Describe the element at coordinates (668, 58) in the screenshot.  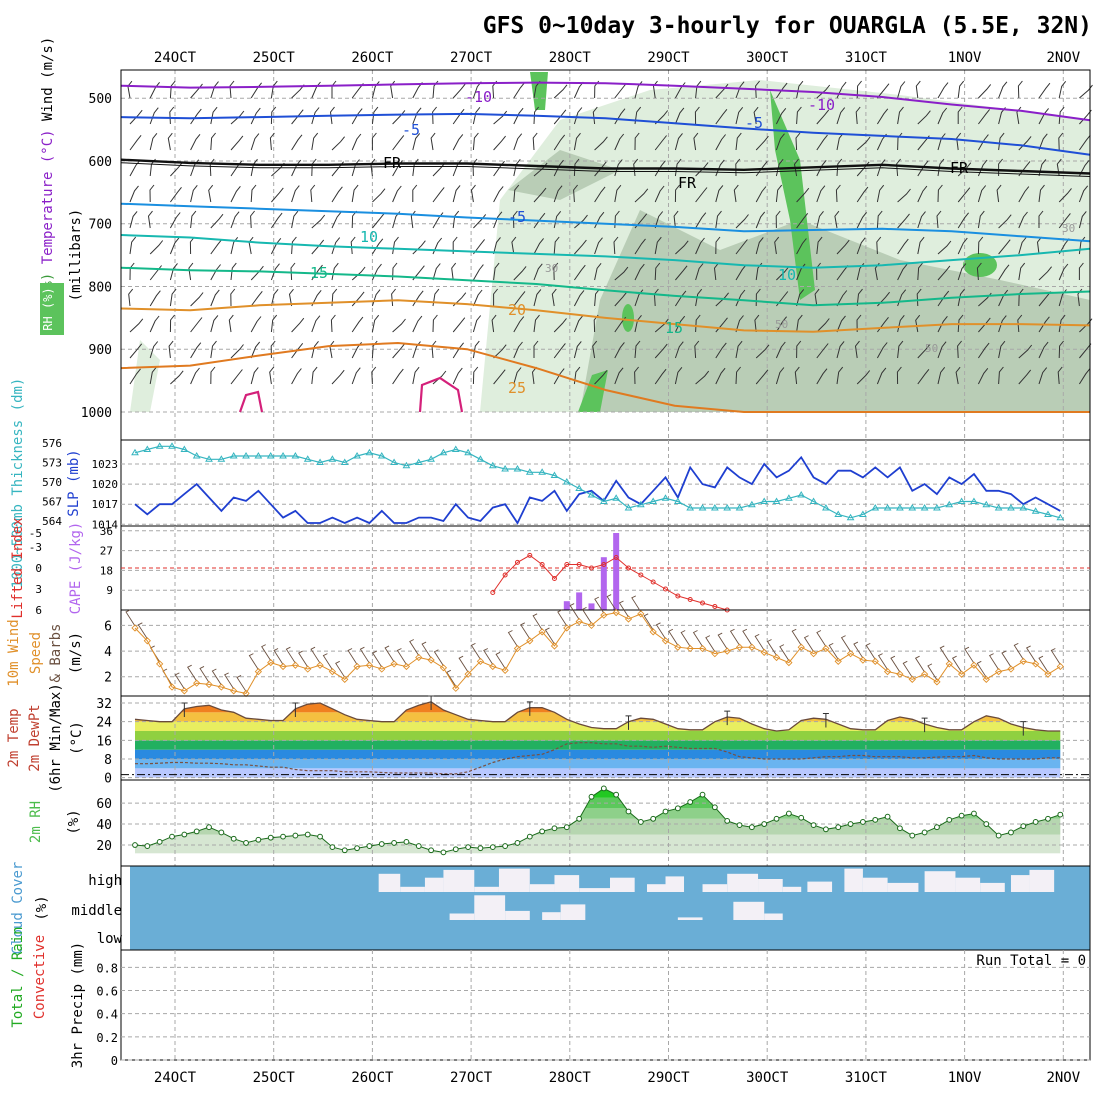
I see `top-date-label: 29OCT` at that location.